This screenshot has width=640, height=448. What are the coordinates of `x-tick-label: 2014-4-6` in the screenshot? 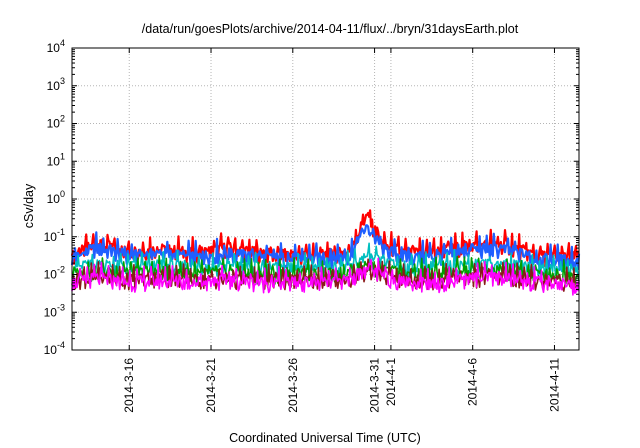 It's located at (473, 382).